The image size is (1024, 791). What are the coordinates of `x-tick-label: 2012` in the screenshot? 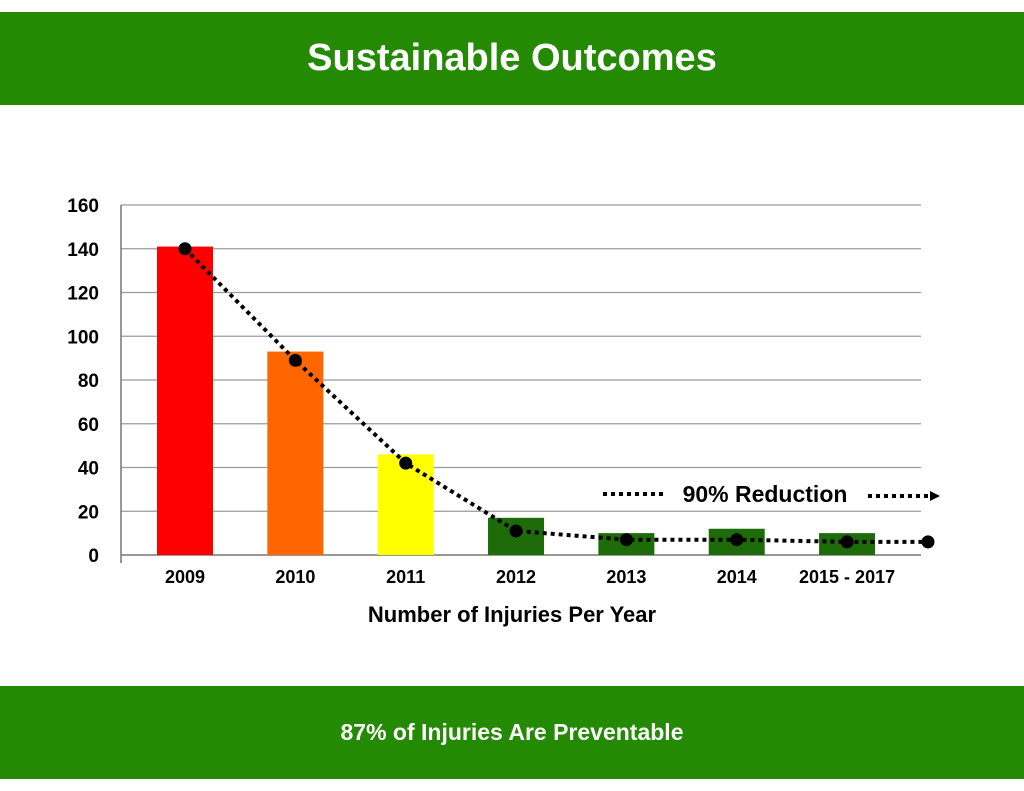 It's located at (516, 577).